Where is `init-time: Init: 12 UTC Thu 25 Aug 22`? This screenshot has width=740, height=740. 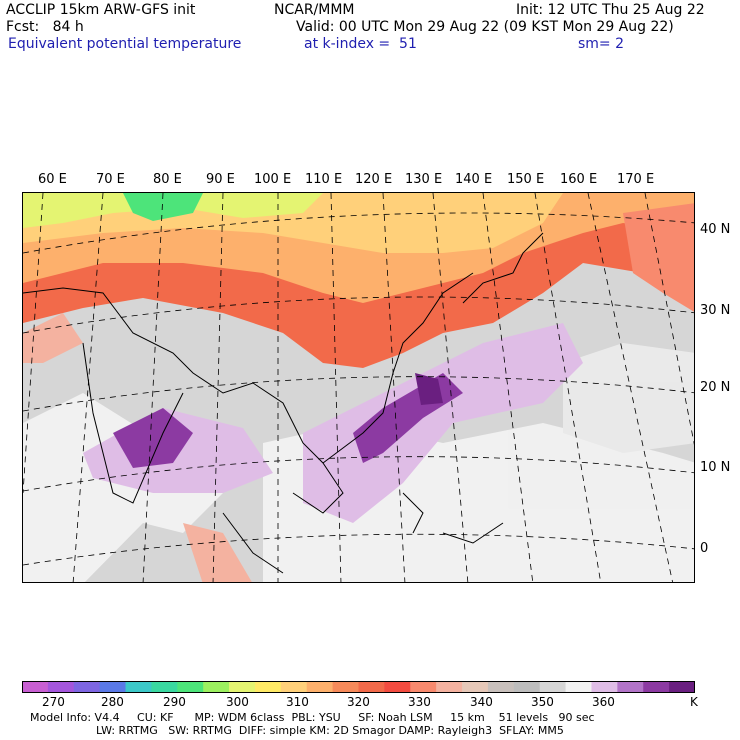 init-time: Init: 12 UTC Thu 25 Aug 22 is located at coordinates (610, 10).